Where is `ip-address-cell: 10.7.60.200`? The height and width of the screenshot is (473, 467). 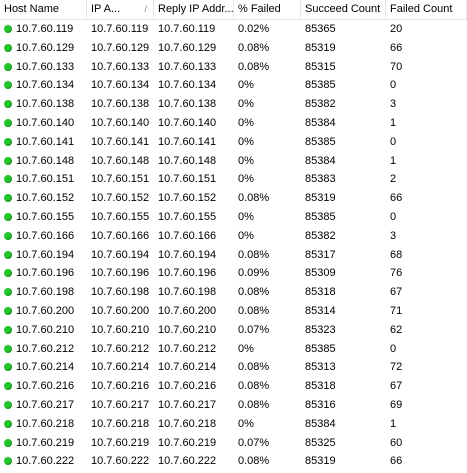 ip-address-cell: 10.7.60.200 is located at coordinates (120, 310).